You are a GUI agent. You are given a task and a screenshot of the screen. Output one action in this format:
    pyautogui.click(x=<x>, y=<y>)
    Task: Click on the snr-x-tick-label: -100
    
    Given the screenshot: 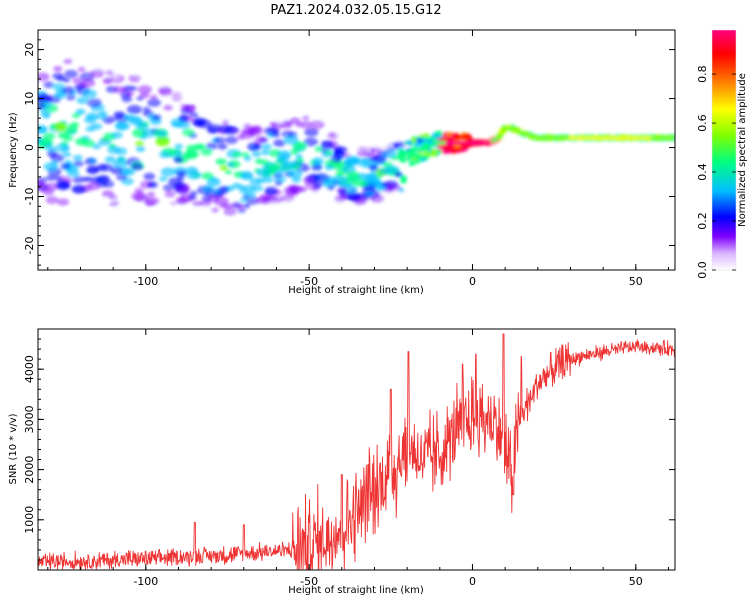 What is the action you would take?
    pyautogui.click(x=145, y=581)
    